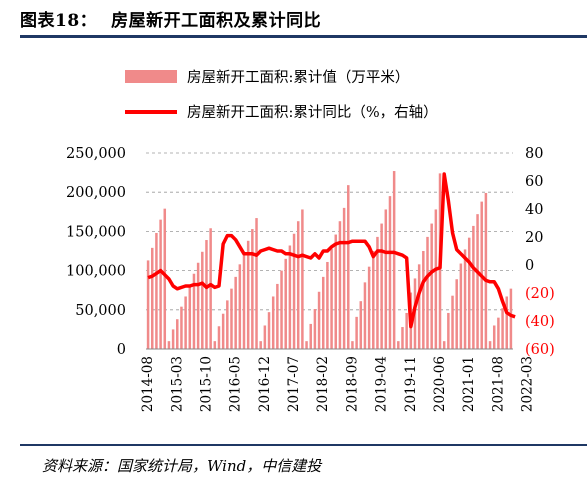  I want to click on figure-number: 图表18：, so click(59, 21).